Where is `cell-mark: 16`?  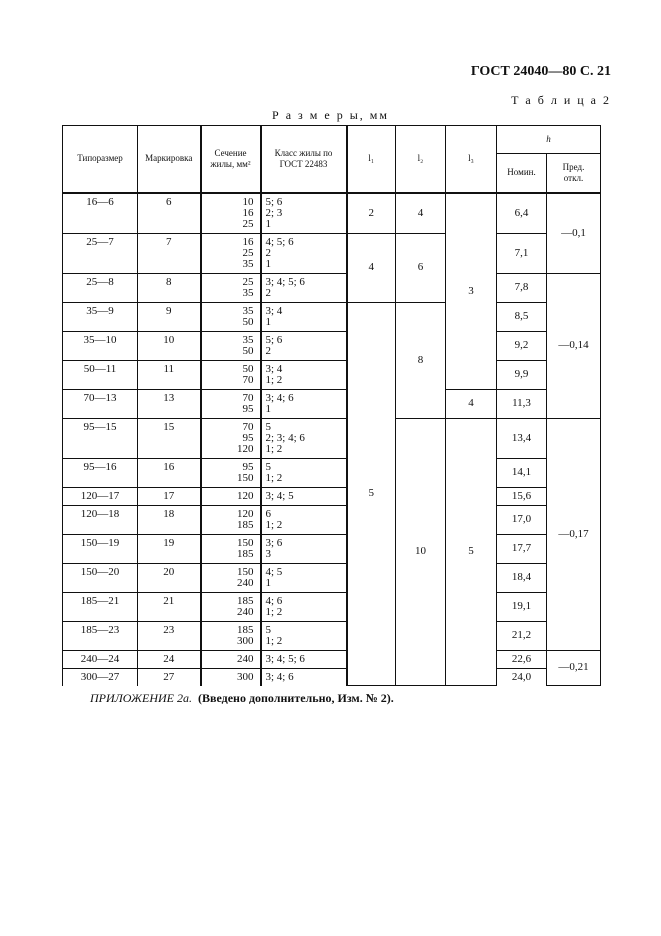 cell-mark: 16 is located at coordinates (169, 472).